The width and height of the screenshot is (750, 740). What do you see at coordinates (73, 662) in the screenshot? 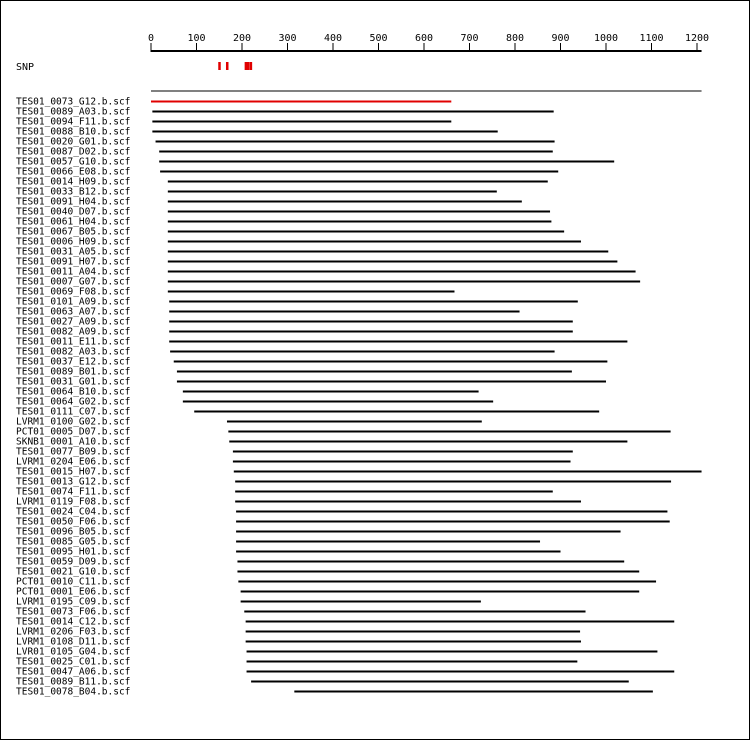
I see `read-label: TES01_0025_C01.b.scf` at bounding box center [73, 662].